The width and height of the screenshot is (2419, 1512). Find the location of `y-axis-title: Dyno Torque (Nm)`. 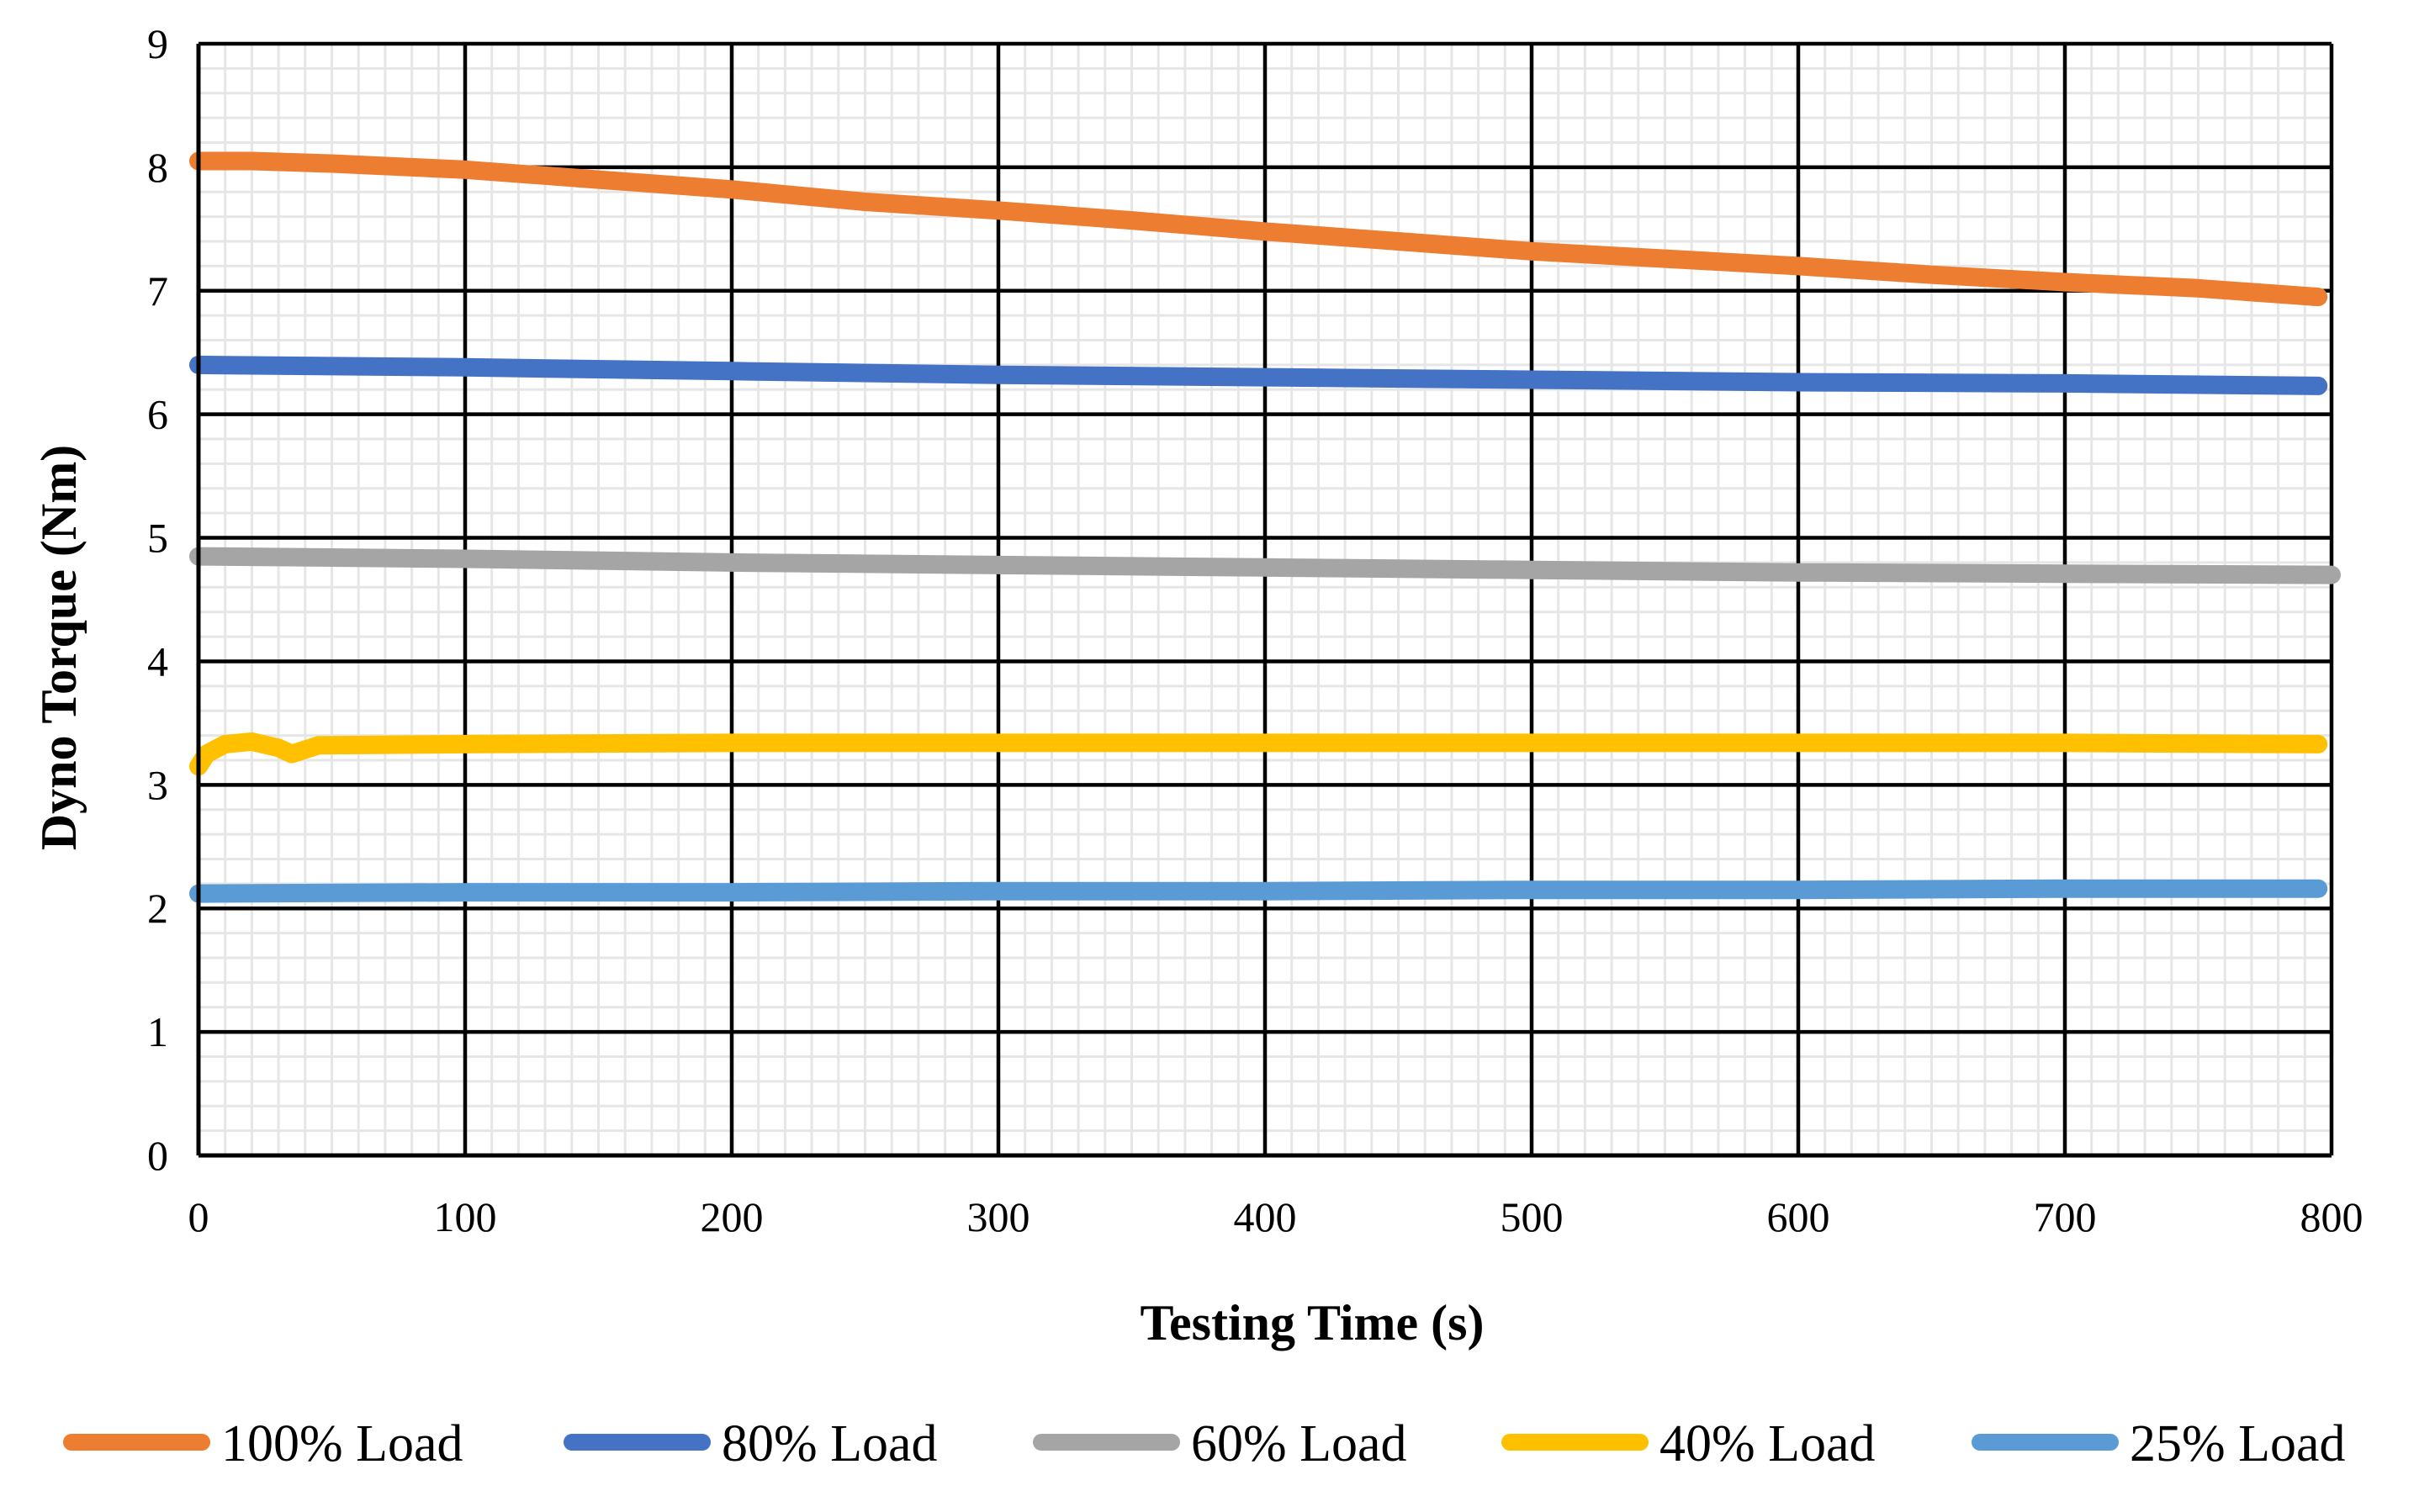

y-axis-title: Dyno Torque (Nm) is located at coordinates (59, 647).